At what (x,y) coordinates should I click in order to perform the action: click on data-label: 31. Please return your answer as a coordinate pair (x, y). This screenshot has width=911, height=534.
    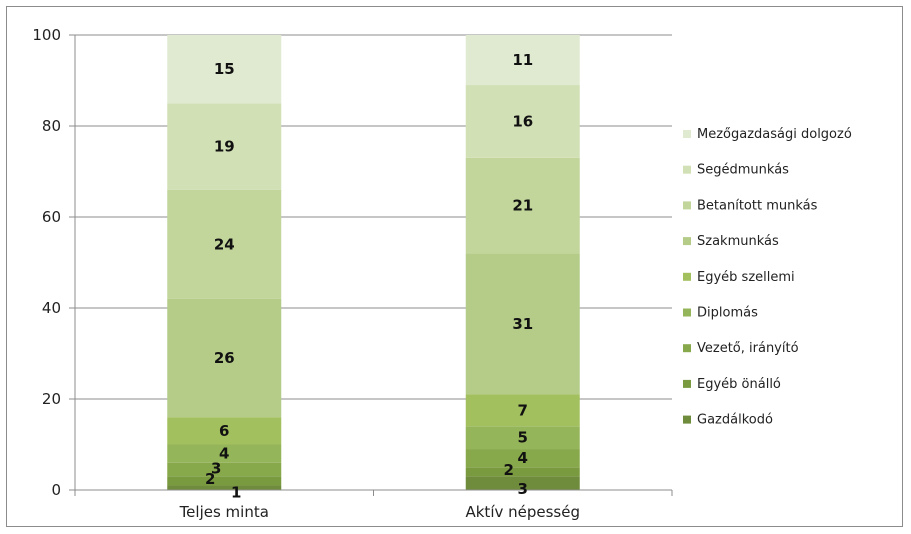
    Looking at the image, I should click on (522, 324).